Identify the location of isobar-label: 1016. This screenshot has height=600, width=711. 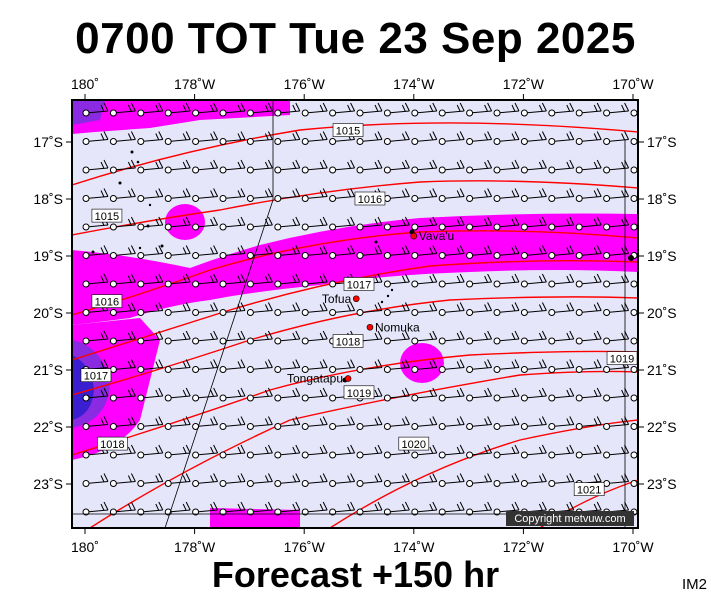
(107, 301).